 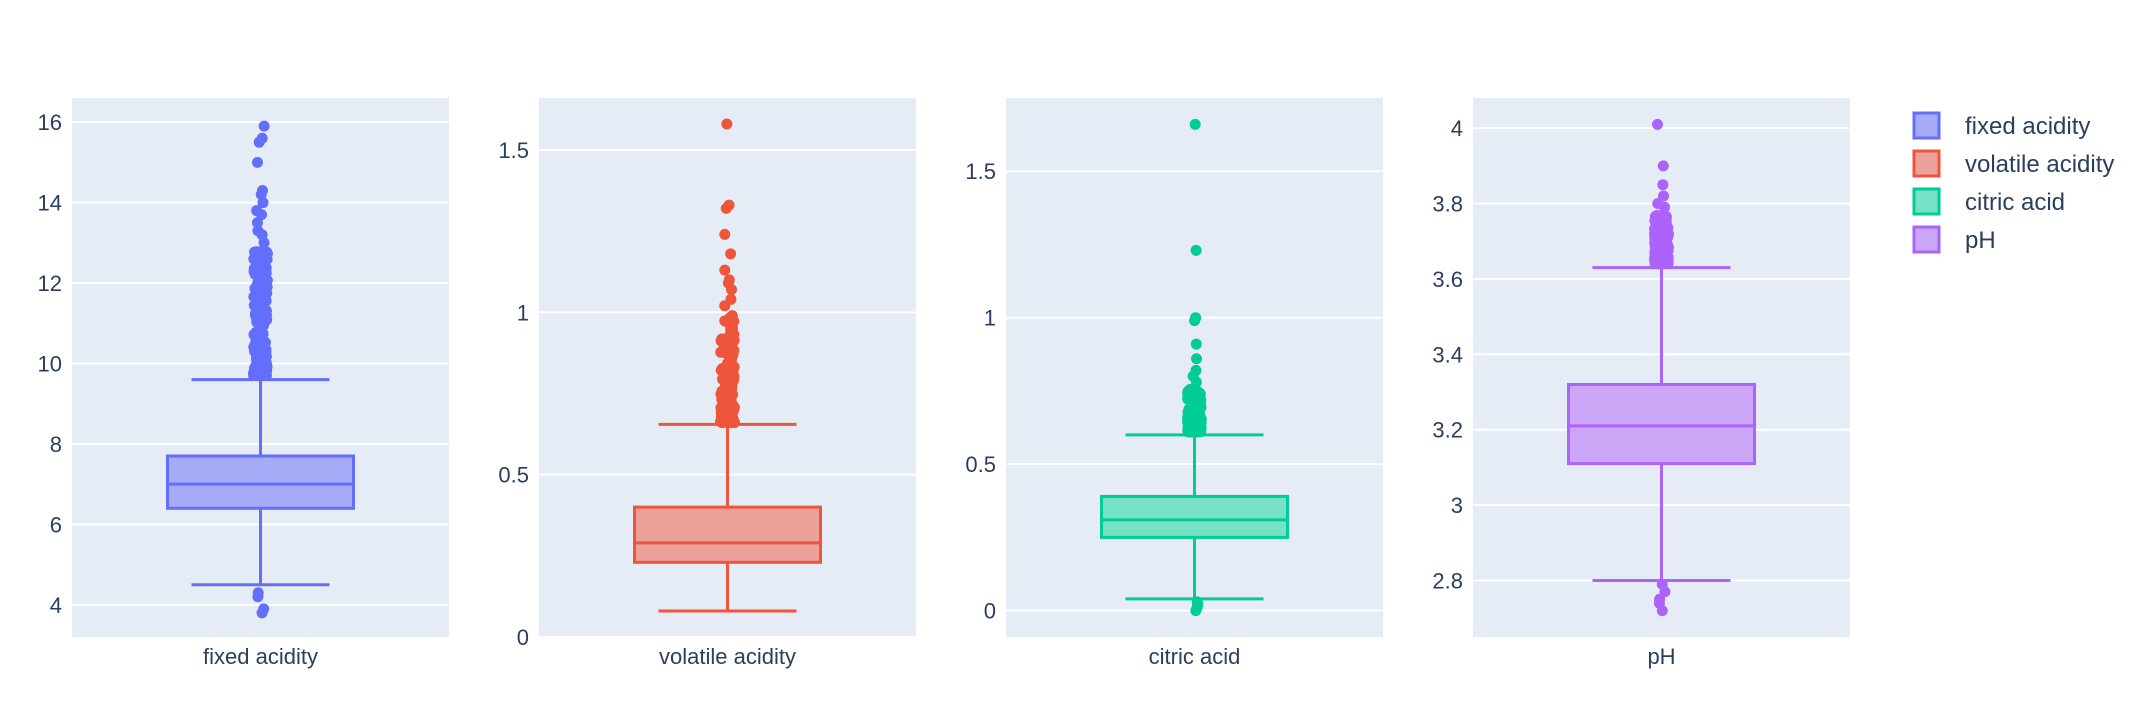 I want to click on legend-swatch-ph, so click(x=1926, y=239).